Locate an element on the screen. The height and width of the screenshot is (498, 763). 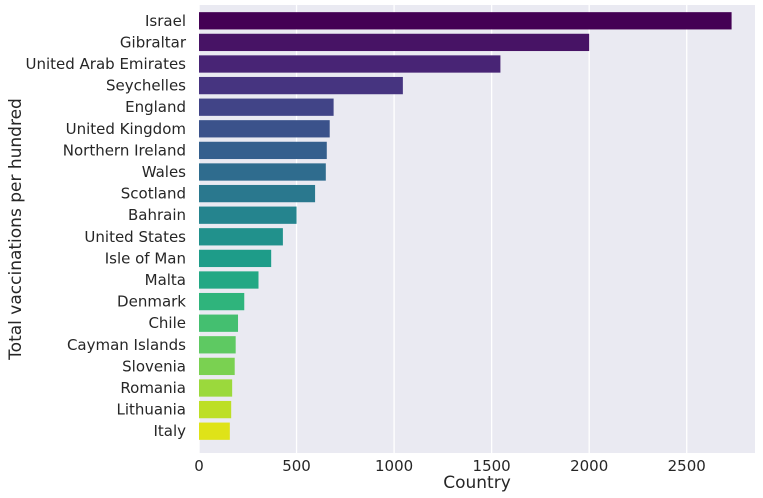
x-tick-label: 0 is located at coordinates (199, 466).